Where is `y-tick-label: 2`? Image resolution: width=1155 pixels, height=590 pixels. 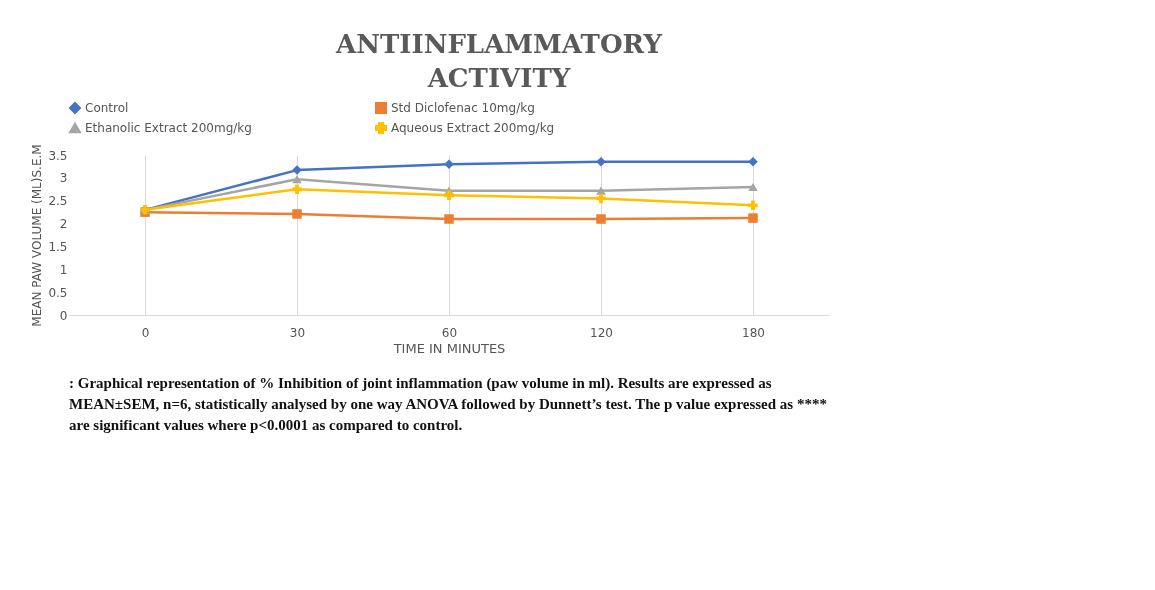 y-tick-label: 2 is located at coordinates (63, 224).